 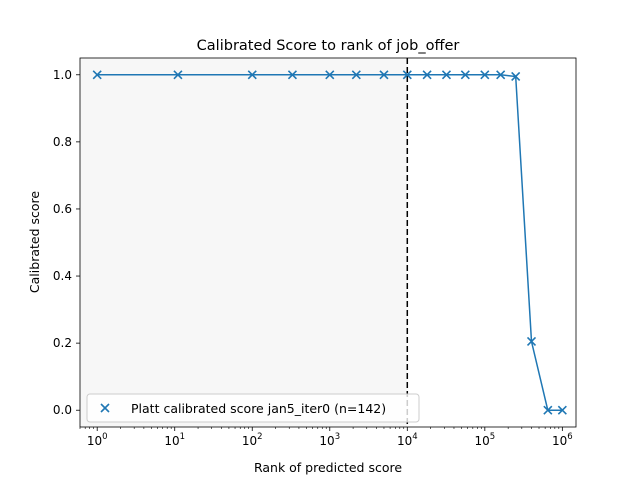 I want to click on y-tick-label: 0.6, so click(x=62, y=209).